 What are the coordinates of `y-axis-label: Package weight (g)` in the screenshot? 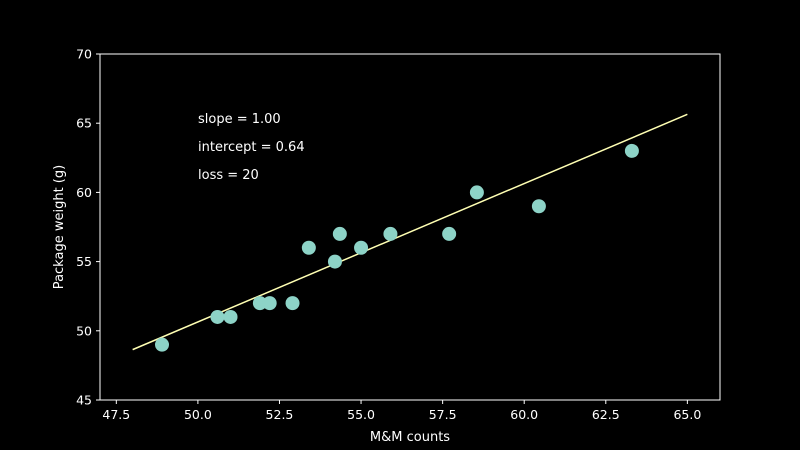 It's located at (59, 227).